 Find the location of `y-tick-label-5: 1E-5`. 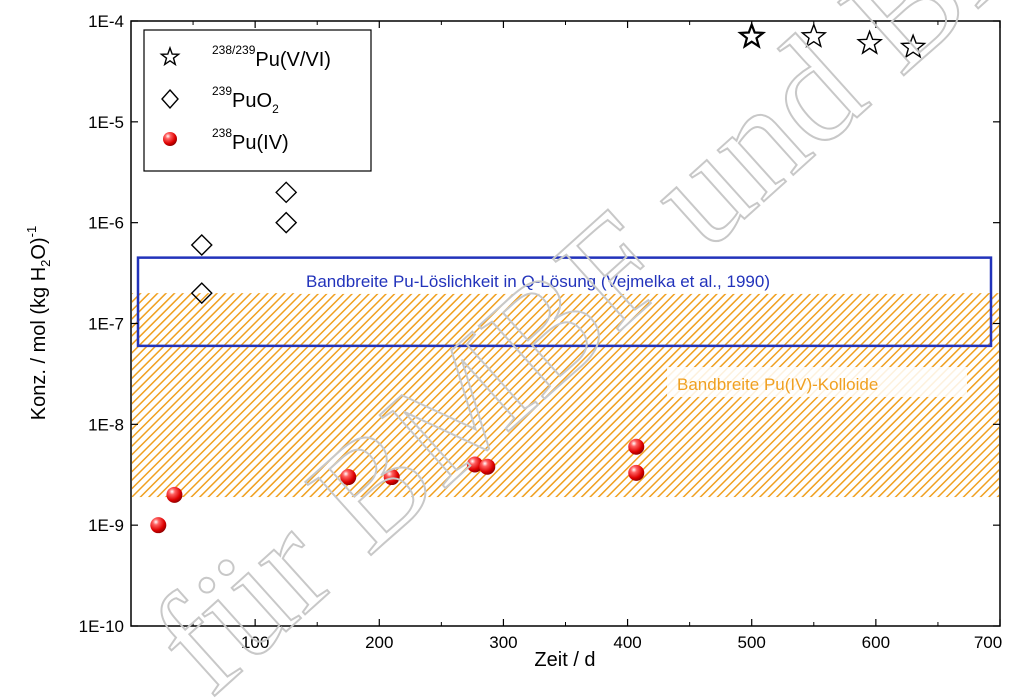

y-tick-label-5: 1E-5 is located at coordinates (106, 122).